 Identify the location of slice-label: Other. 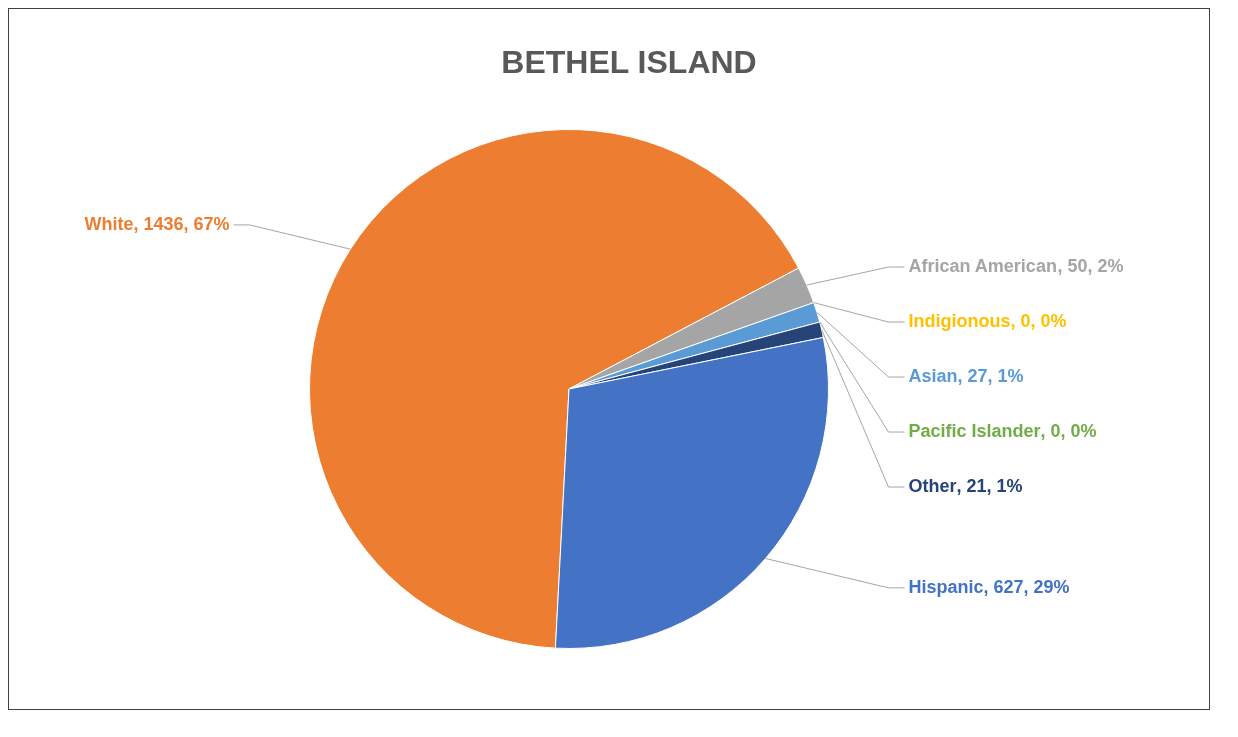
(932, 486).